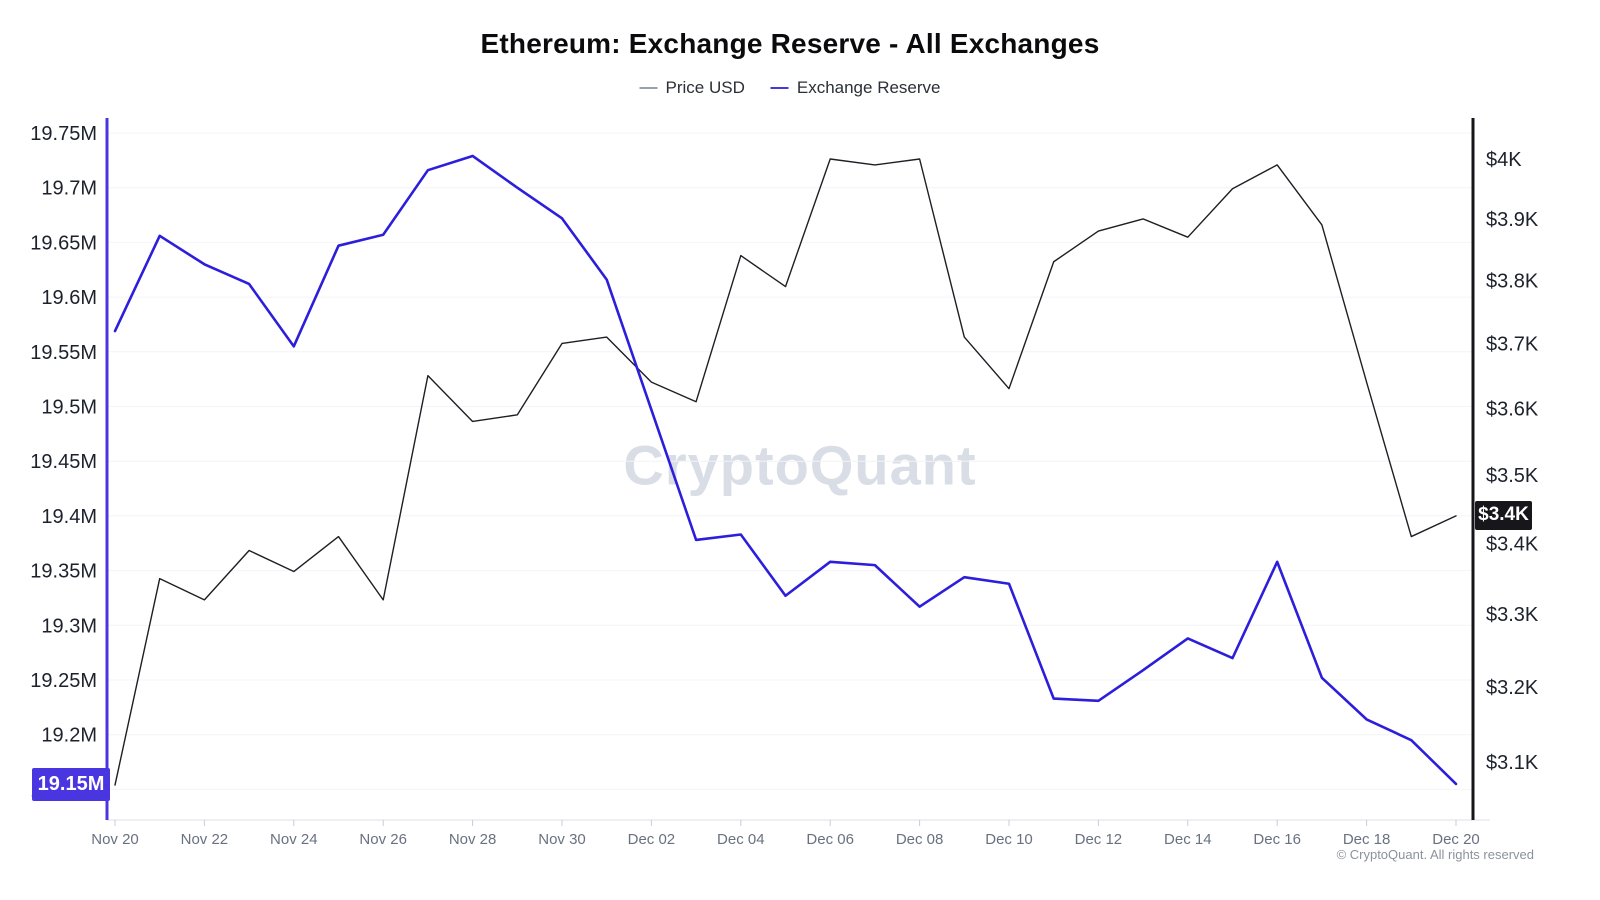 The height and width of the screenshot is (900, 1600). Describe the element at coordinates (1456, 839) in the screenshot. I see `x-axis-tick-label: Dec 20` at that location.